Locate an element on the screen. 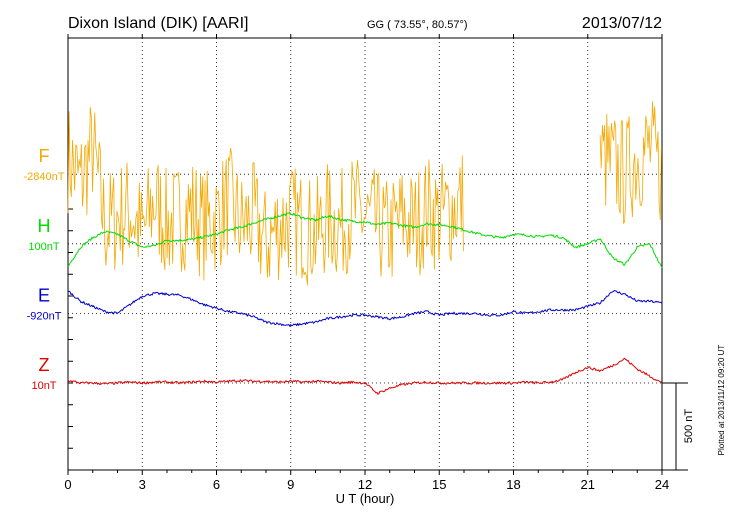 The width and height of the screenshot is (730, 520). x-tick-label: 15 is located at coordinates (439, 484).